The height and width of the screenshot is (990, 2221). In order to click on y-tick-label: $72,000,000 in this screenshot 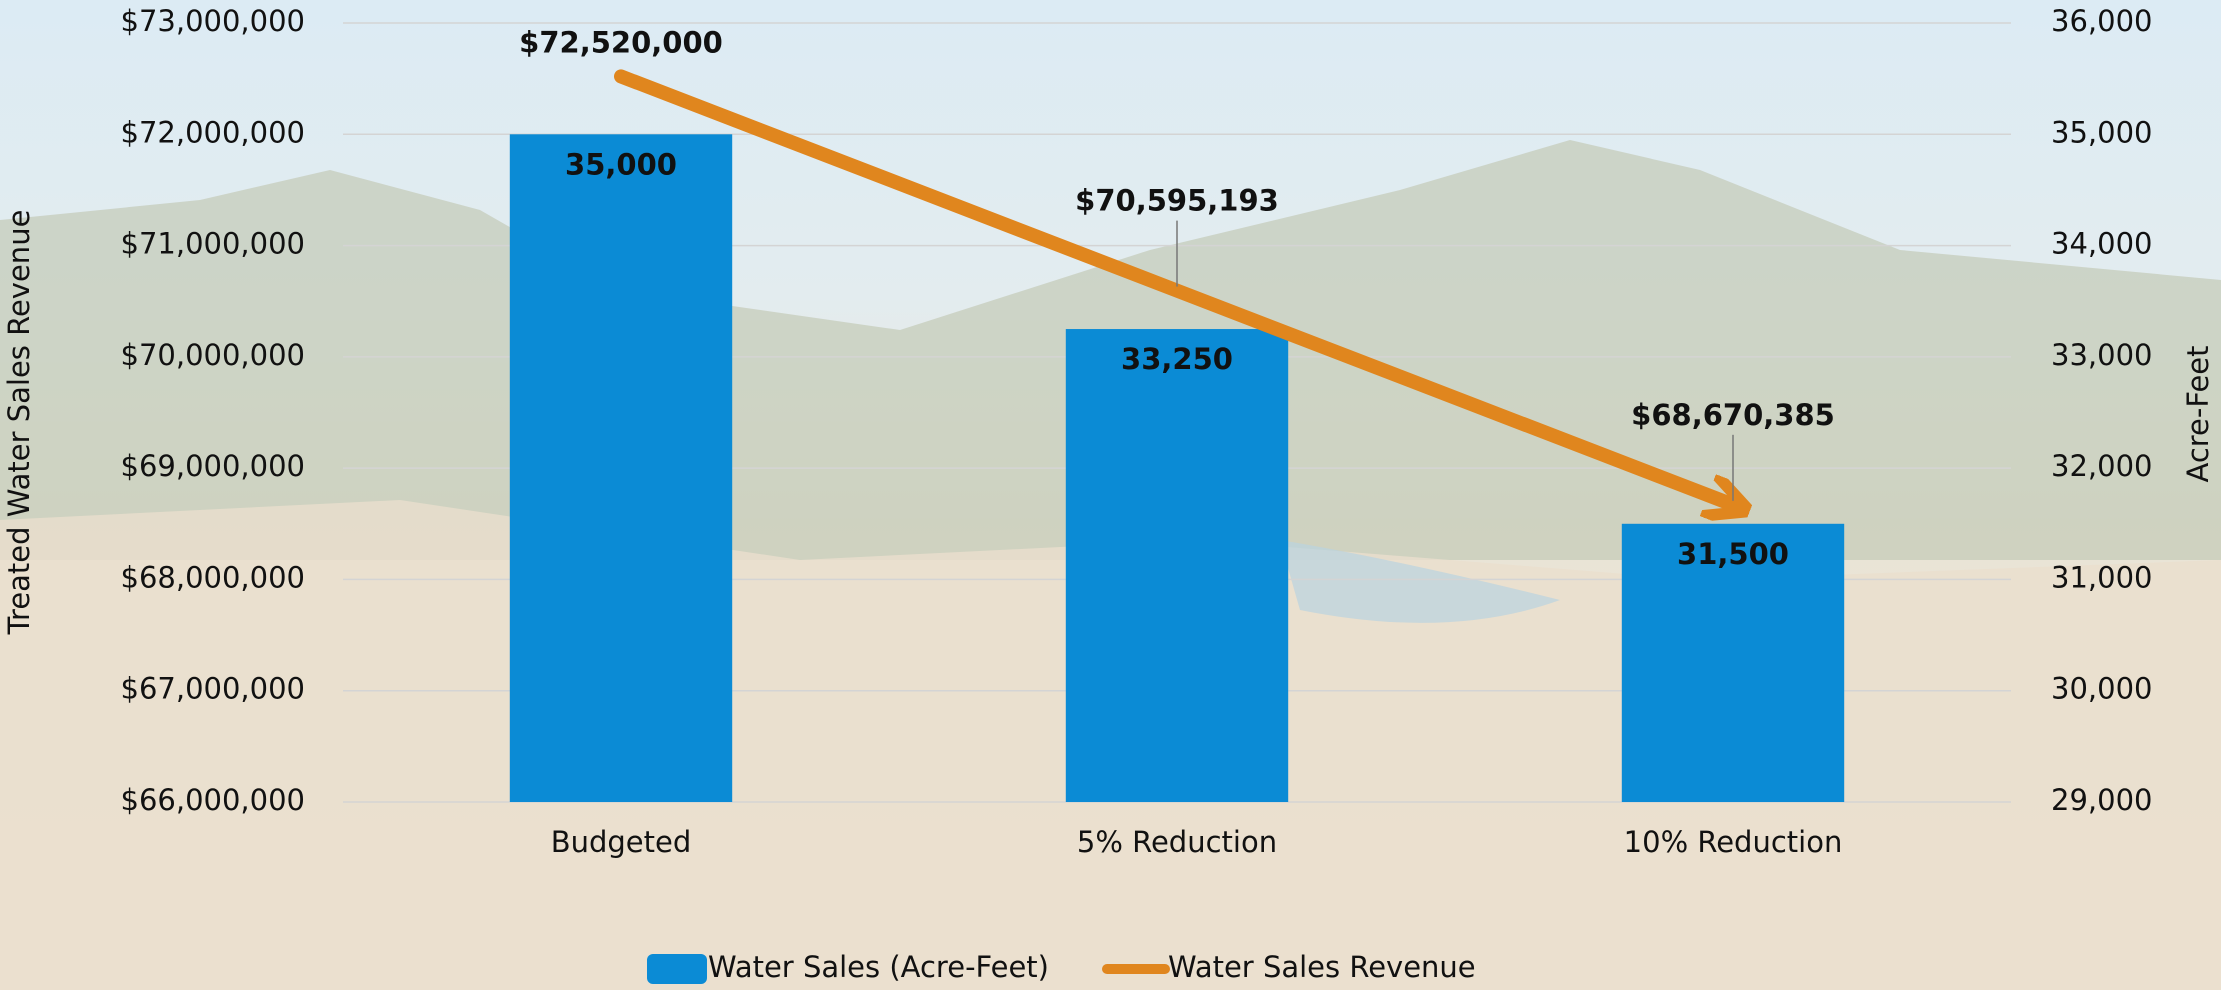, I will do `click(213, 132)`.